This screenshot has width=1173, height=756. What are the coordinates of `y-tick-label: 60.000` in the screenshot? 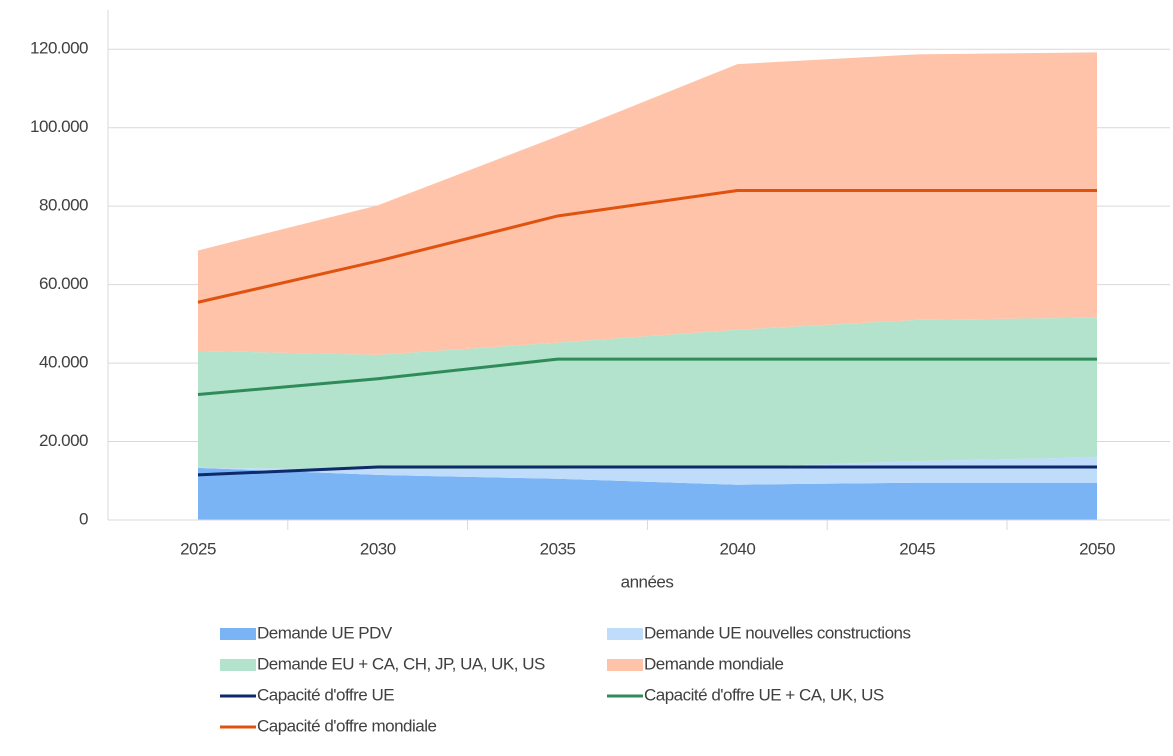 It's located at (63, 283).